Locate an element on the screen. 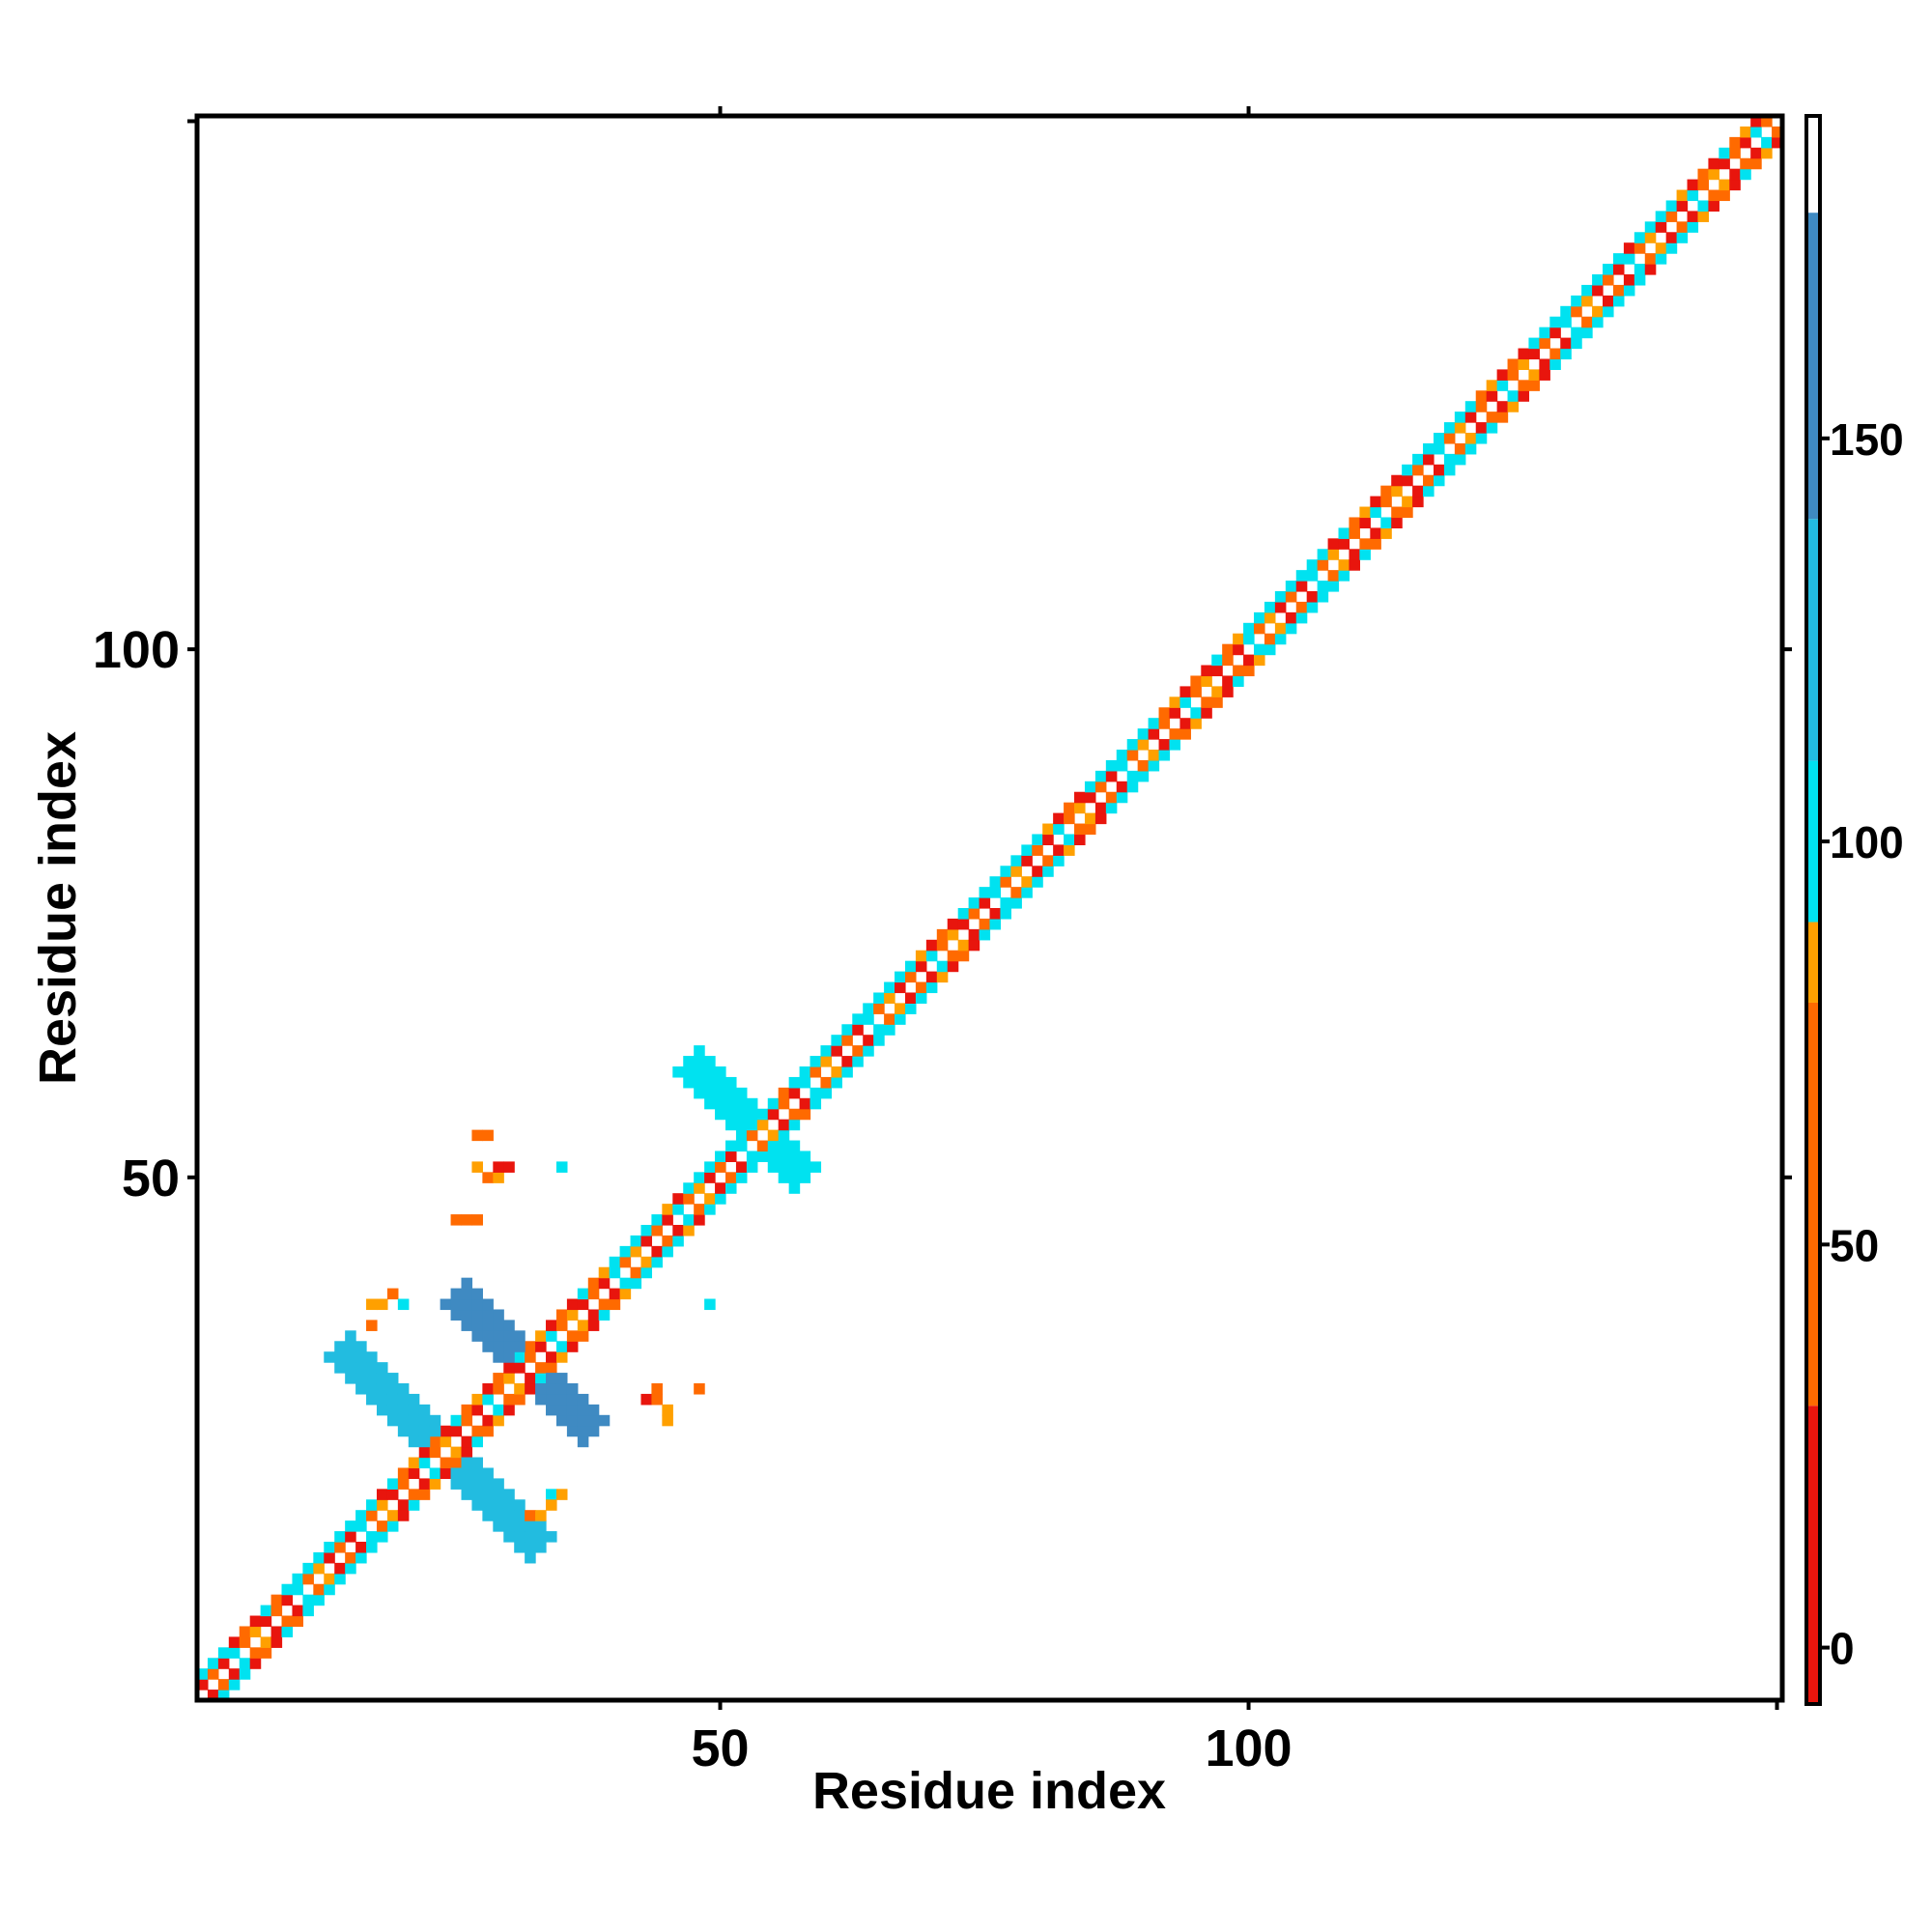 The image size is (1932, 1932). y-tick-label: 50 is located at coordinates (151, 1179).